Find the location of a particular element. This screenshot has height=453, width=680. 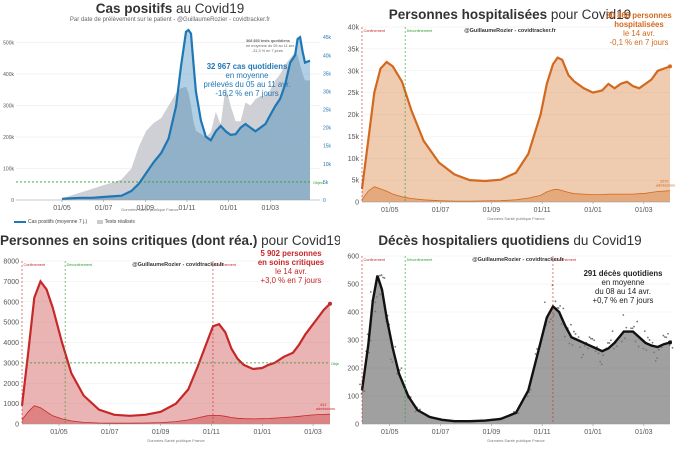

cases-x-tick-label: 01/03 is located at coordinates (271, 208).